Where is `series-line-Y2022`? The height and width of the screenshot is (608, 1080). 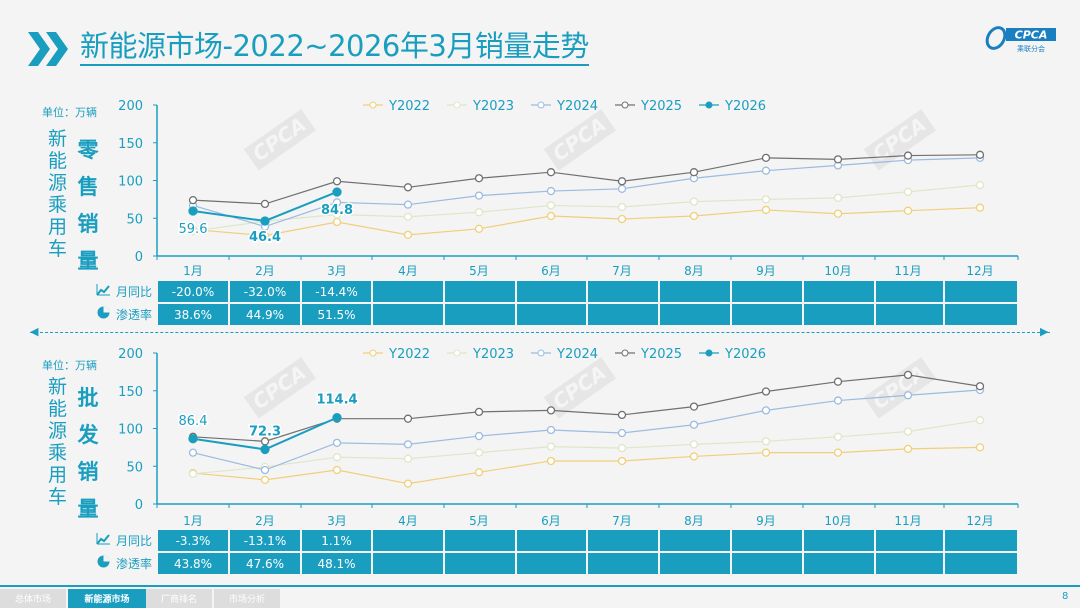 series-line-Y2022 is located at coordinates (586, 222).